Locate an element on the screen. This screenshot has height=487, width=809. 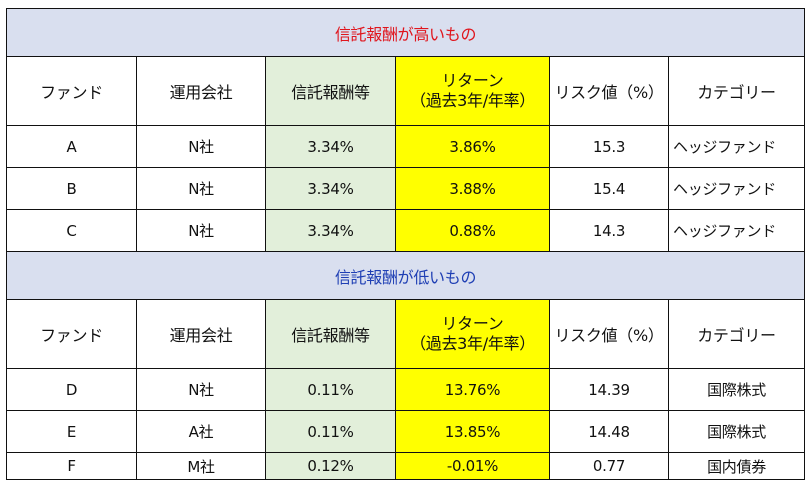
cell-return: 3.86% is located at coordinates (472, 146).